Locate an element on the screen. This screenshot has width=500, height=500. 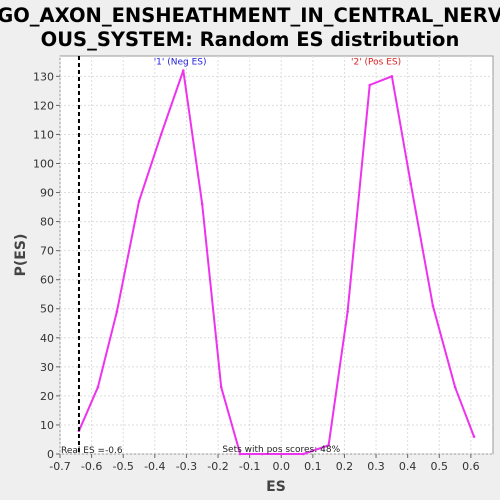
x-tick-label: 0.0 is located at coordinates (281, 466).